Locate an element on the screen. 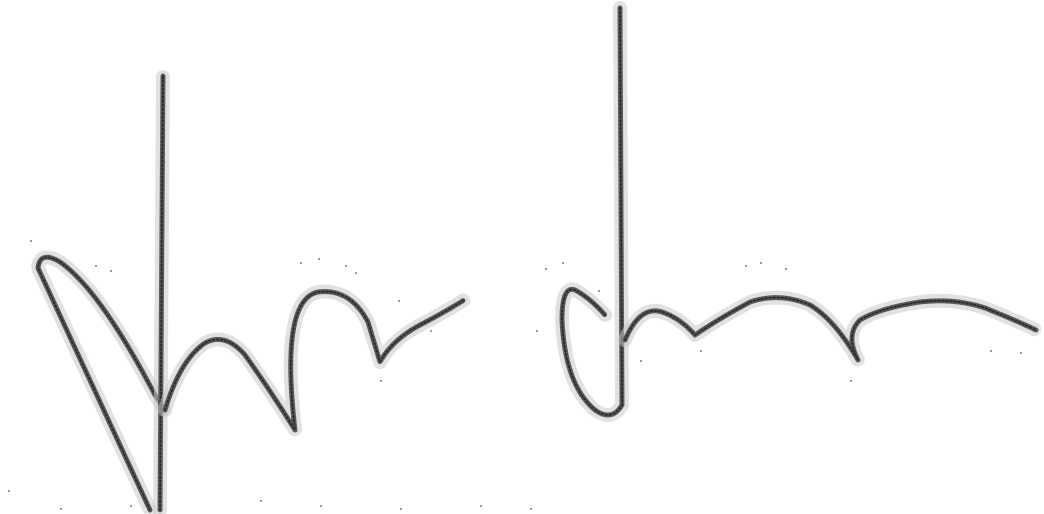  left-loop-stroke is located at coordinates (101, 382).